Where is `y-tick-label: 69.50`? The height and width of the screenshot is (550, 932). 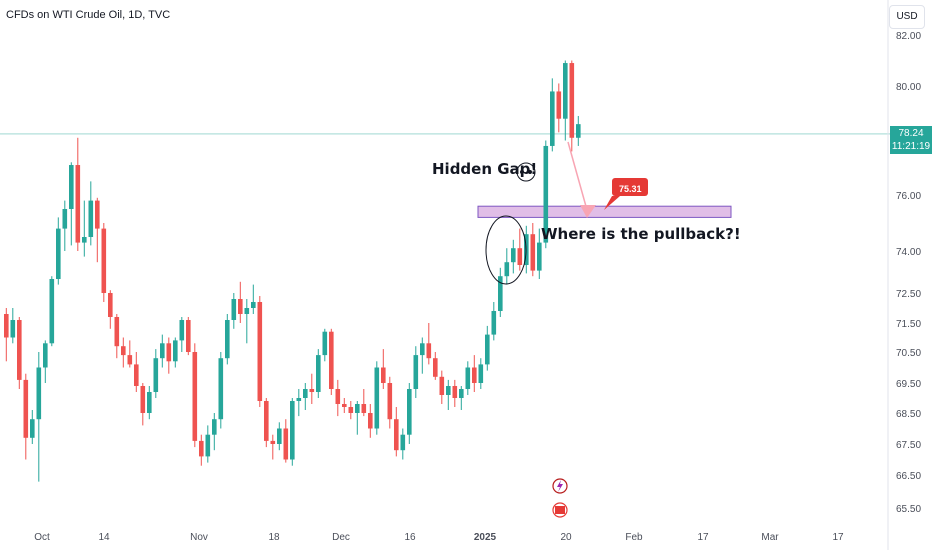 y-tick-label: 69.50 is located at coordinates (908, 384).